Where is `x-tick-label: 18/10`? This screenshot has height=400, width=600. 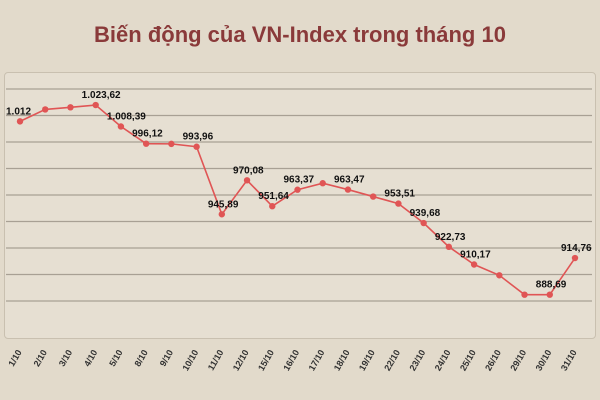 x-tick-label: 18/10 is located at coordinates (342, 360).